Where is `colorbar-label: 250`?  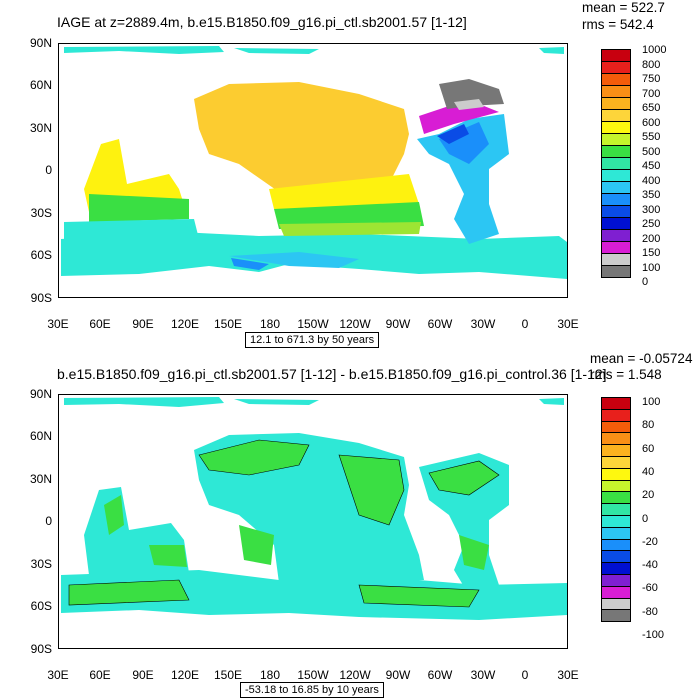 colorbar-label: 250 is located at coordinates (651, 224).